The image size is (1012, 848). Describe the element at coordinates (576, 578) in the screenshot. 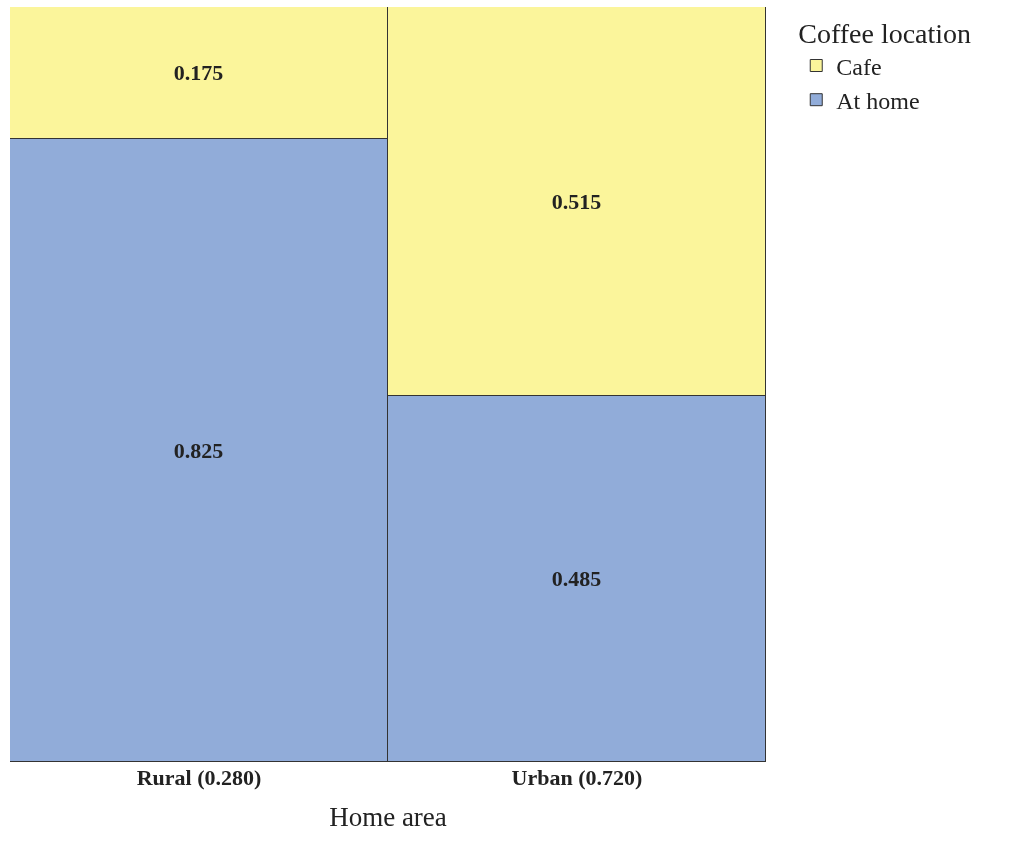

I see `data-label: 0.485` at that location.